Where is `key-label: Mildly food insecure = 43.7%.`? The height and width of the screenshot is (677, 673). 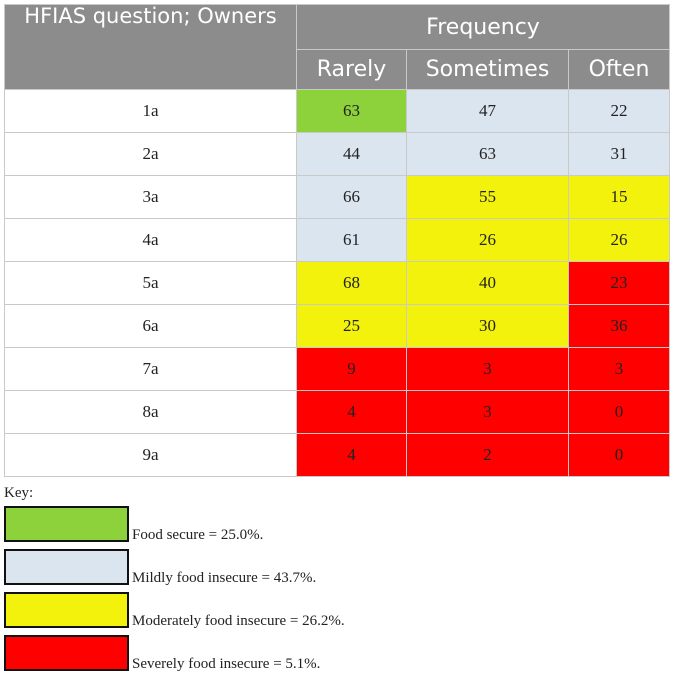
key-label: Mildly food insecure = 43.7%. is located at coordinates (224, 578).